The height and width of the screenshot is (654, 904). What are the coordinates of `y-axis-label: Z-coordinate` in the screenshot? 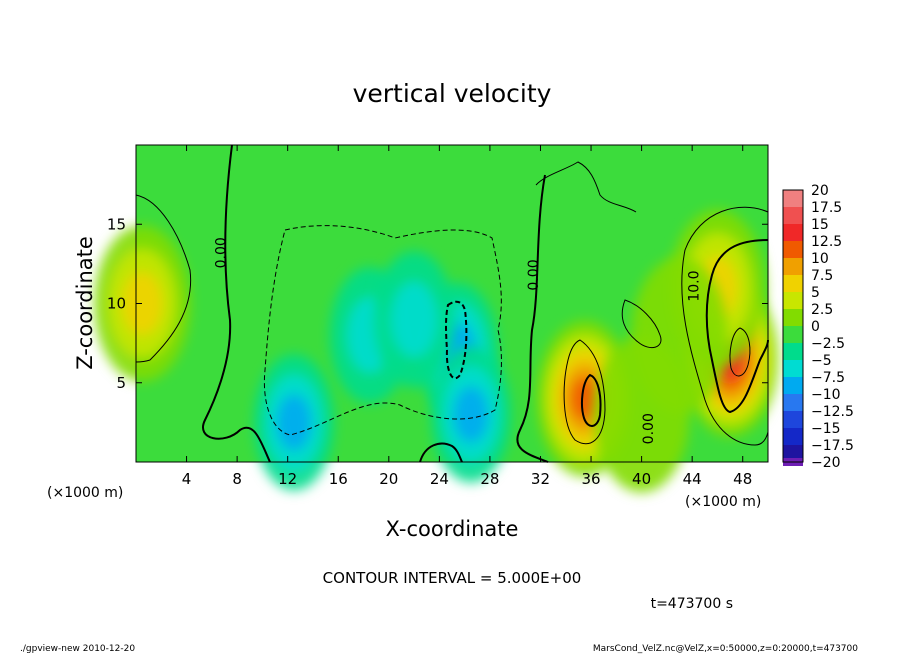 It's located at (85, 303).